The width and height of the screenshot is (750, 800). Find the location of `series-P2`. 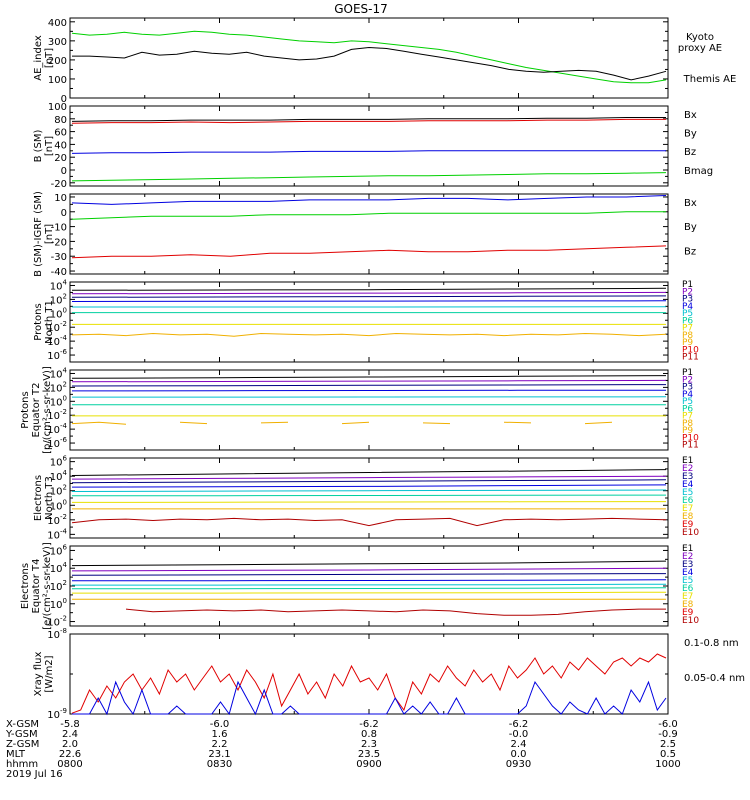

series-P2 is located at coordinates (369, 381).